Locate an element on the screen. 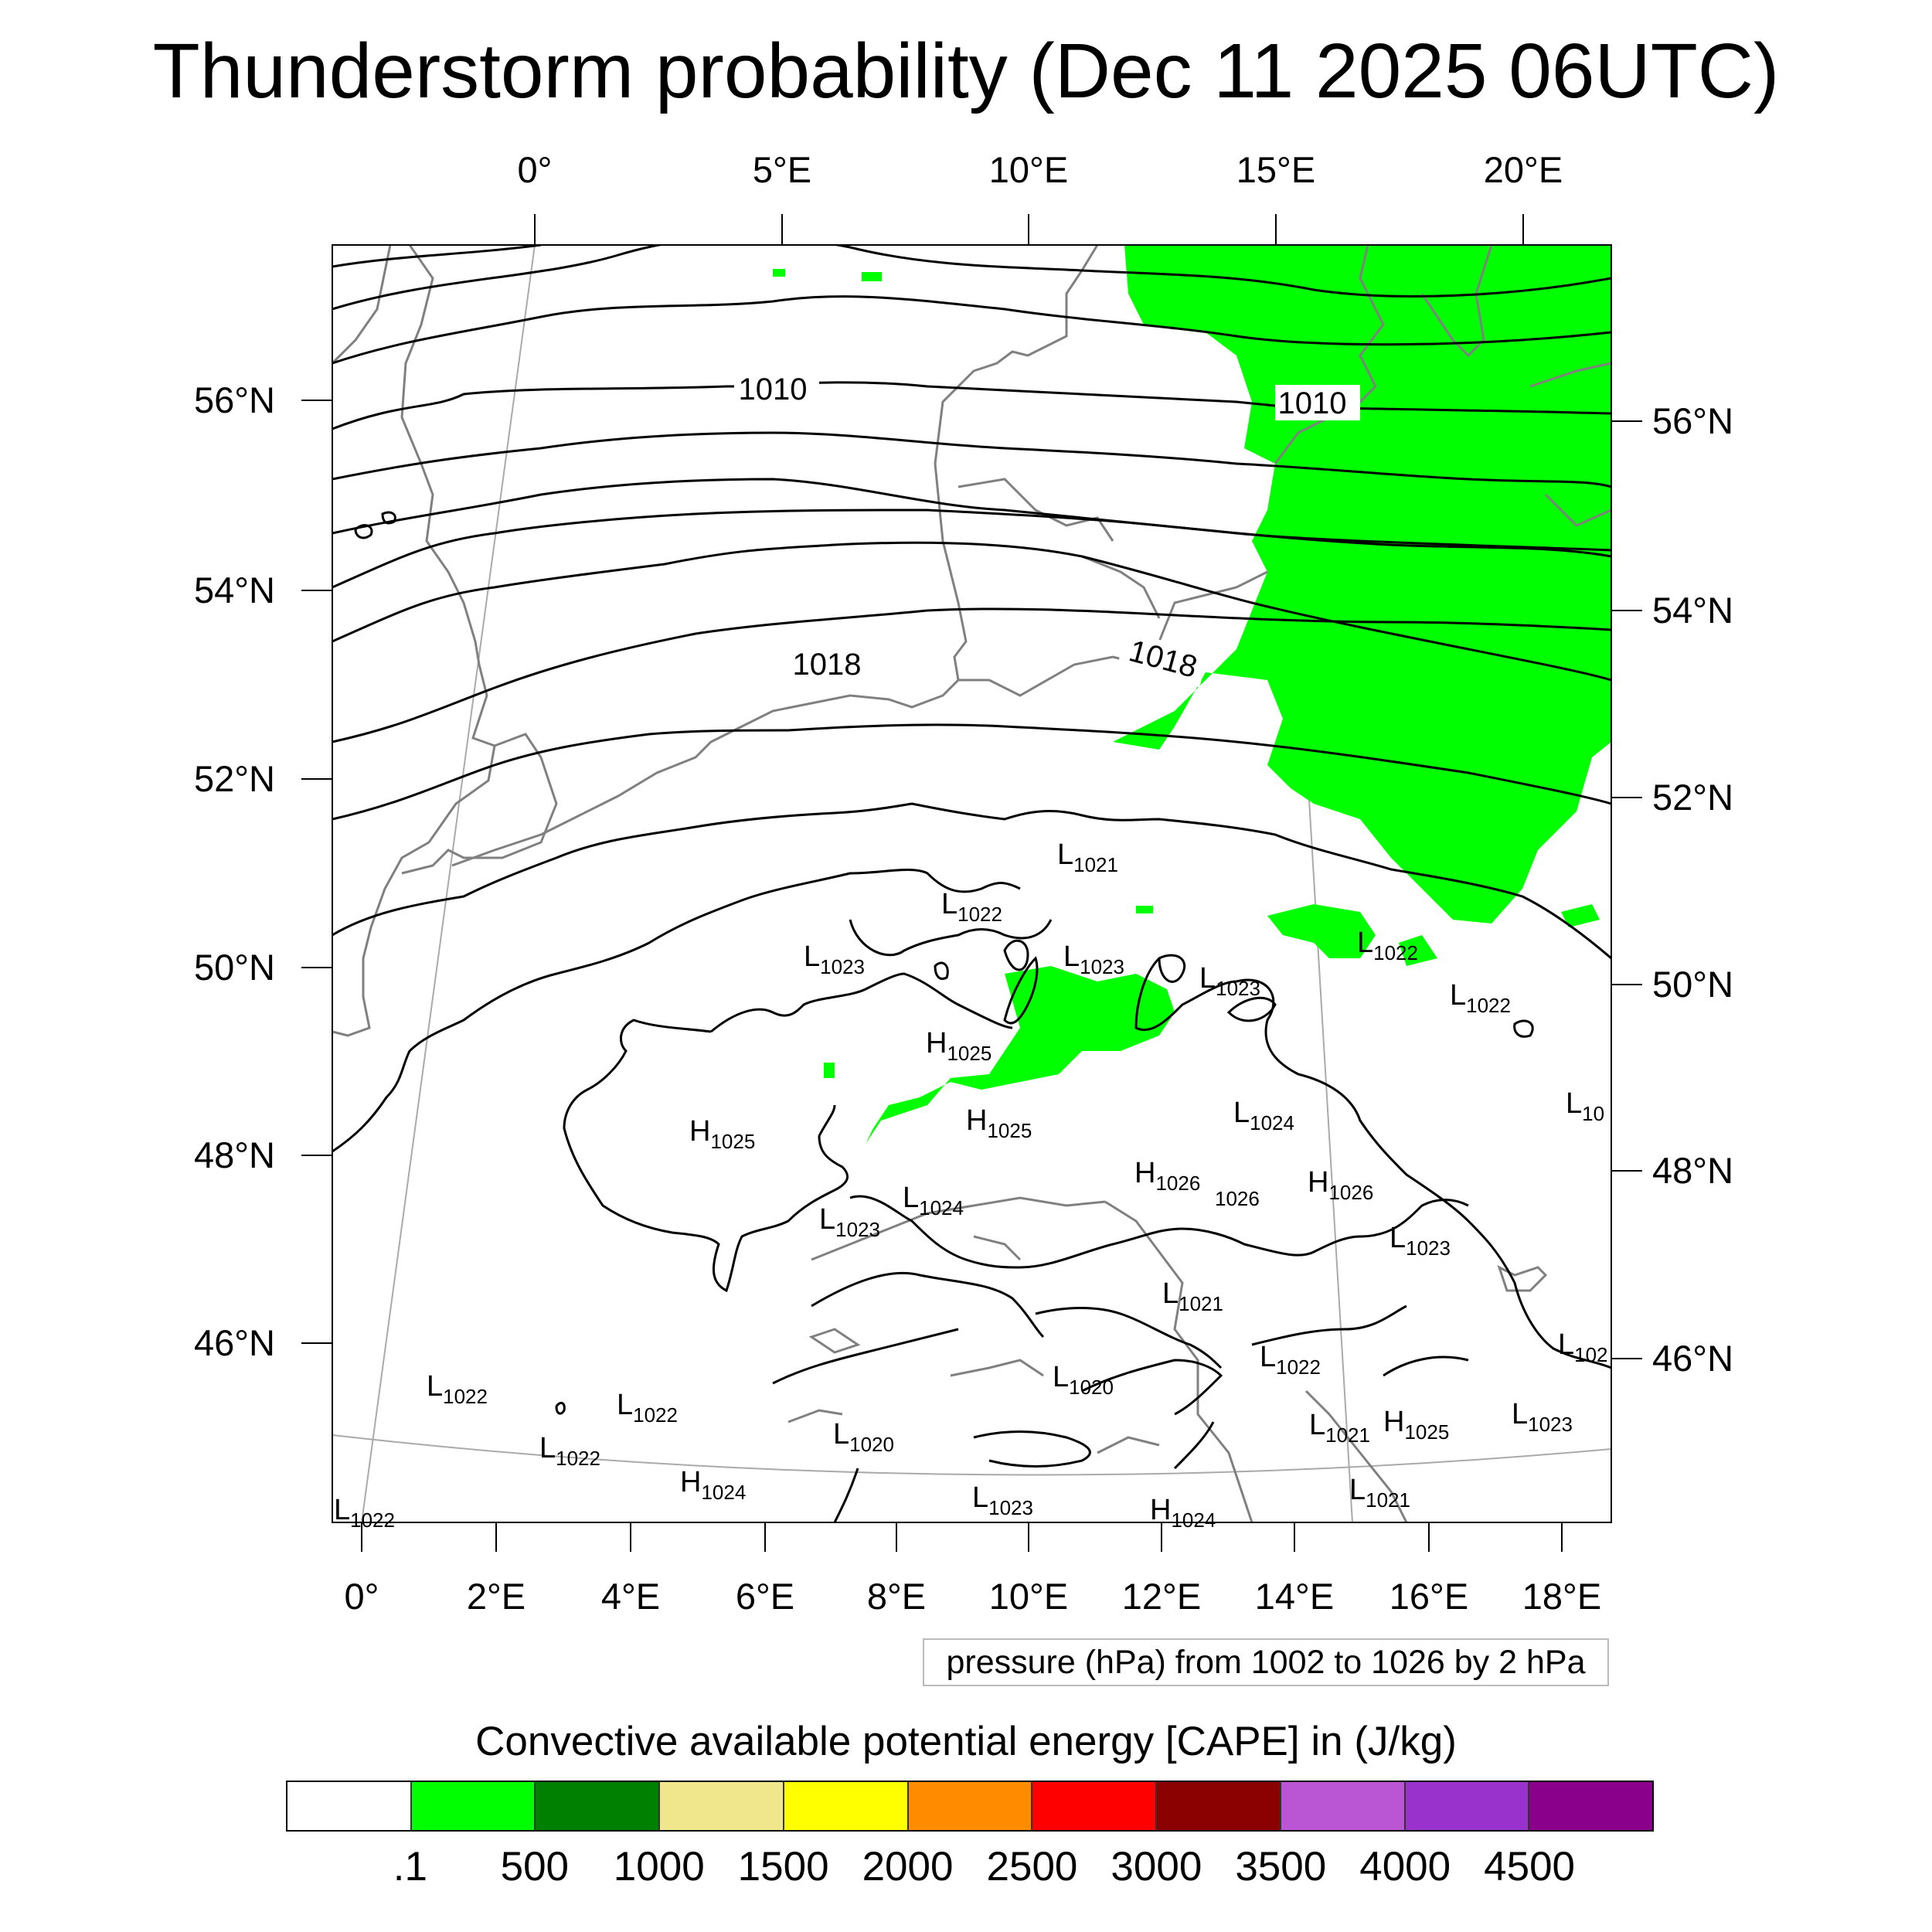 The width and height of the screenshot is (1932, 1932). left-lat-label: 56°N is located at coordinates (235, 400).